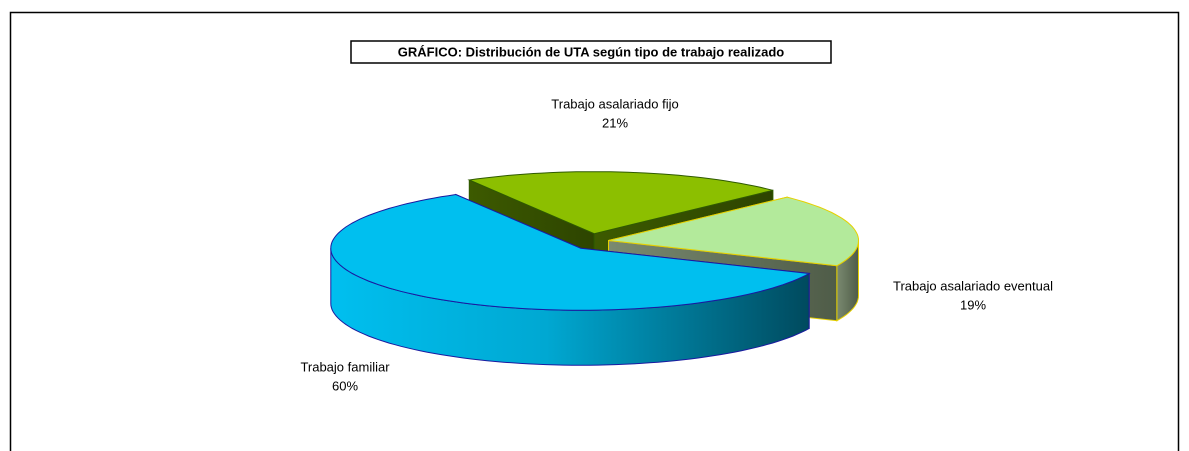  What do you see at coordinates (973, 285) in the screenshot?
I see `slice-label: Trabajo asalariado eventual` at bounding box center [973, 285].